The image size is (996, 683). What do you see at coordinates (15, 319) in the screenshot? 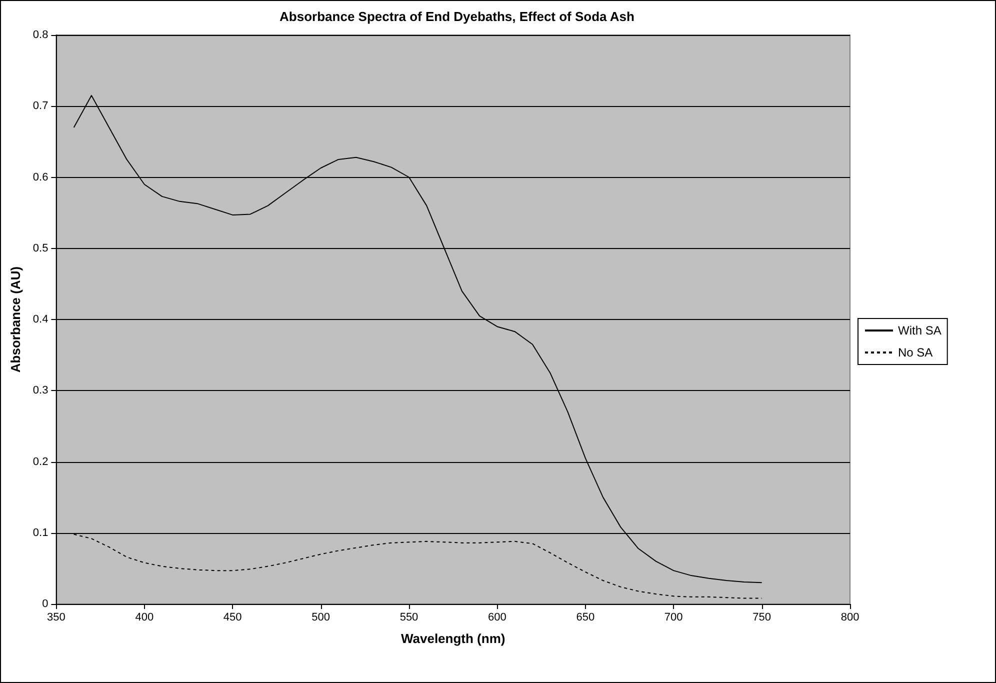
I see `y-axis-title: Absorbance (AU)` at bounding box center [15, 319].